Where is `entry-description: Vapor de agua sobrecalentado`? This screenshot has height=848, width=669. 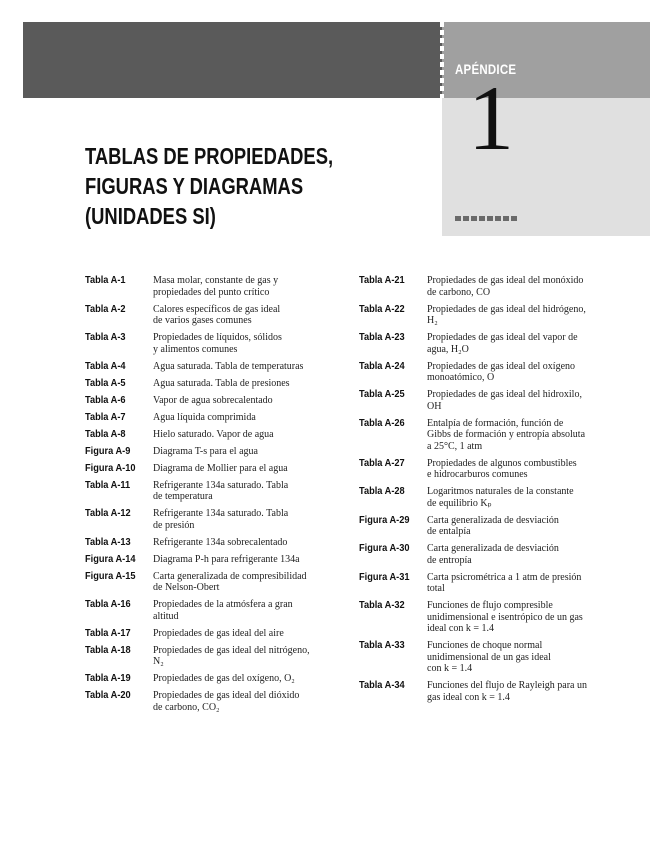
entry-description: Vapor de agua sobrecalentado is located at coordinates (213, 400).